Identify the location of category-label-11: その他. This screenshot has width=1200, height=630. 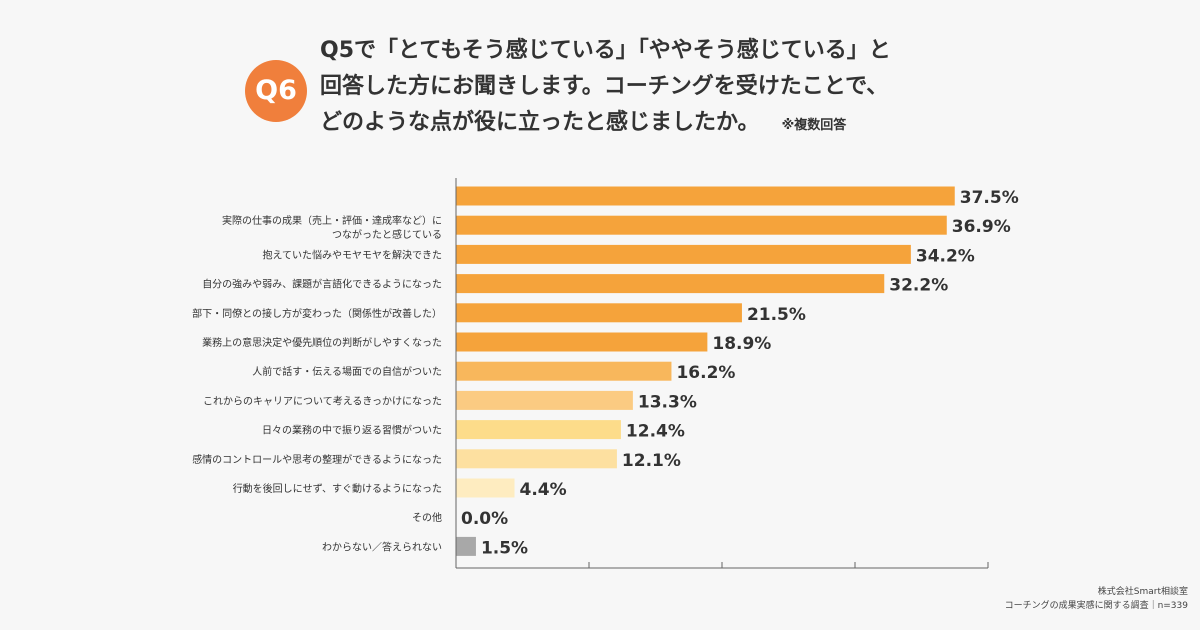
(427, 517).